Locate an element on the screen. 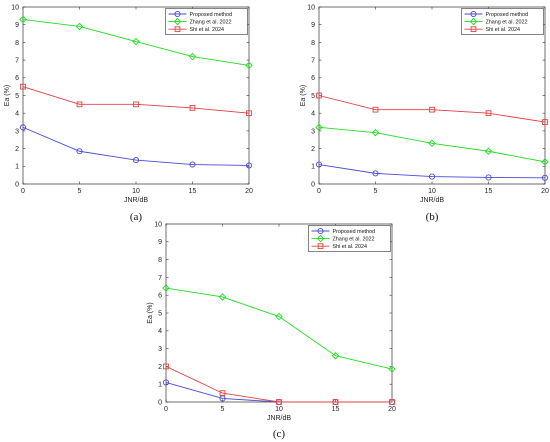 Image resolution: width=550 pixels, height=442 pixels. legend-label: Zhang et al. 2022 is located at coordinates (211, 23).